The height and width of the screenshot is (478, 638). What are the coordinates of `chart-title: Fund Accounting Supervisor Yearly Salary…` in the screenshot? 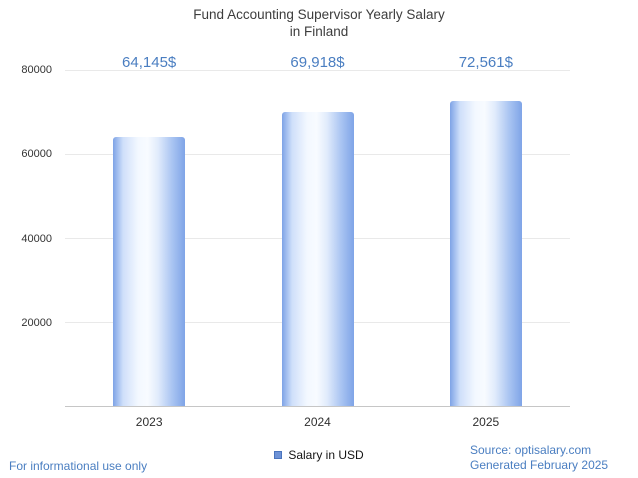 It's located at (319, 23).